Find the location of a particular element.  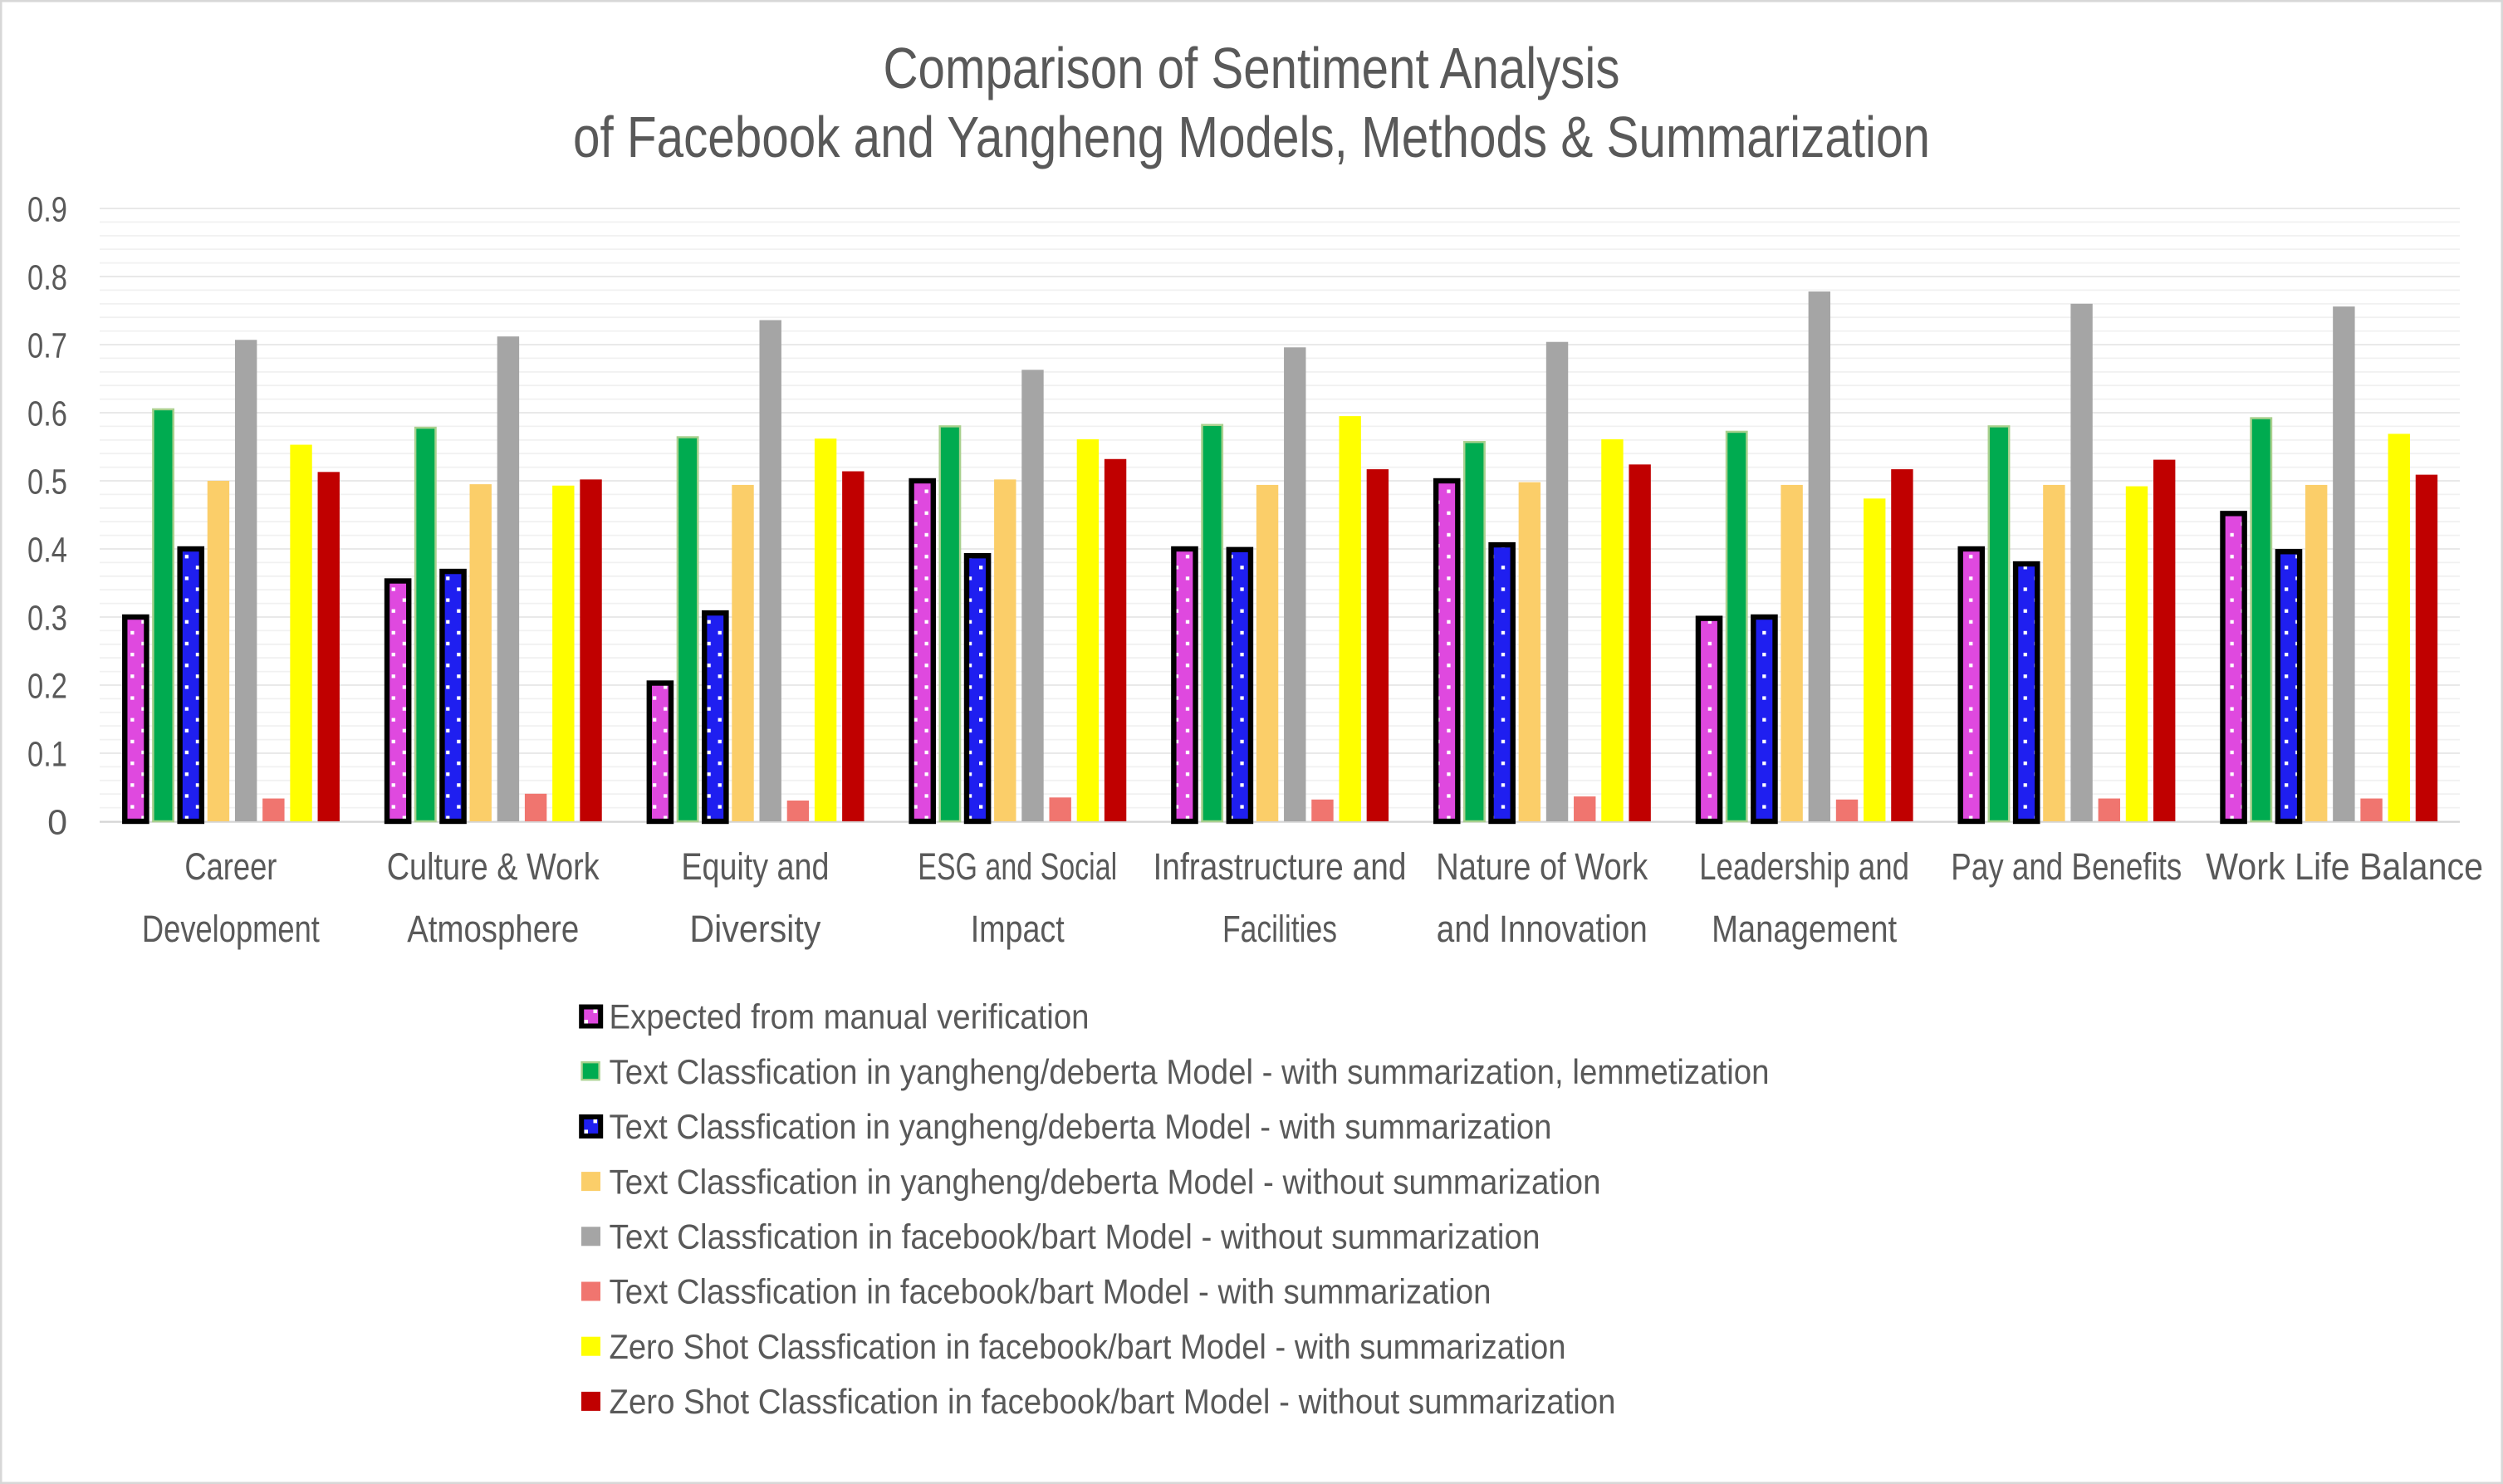

svg-text: Culture & Work is located at coordinates (493, 866).